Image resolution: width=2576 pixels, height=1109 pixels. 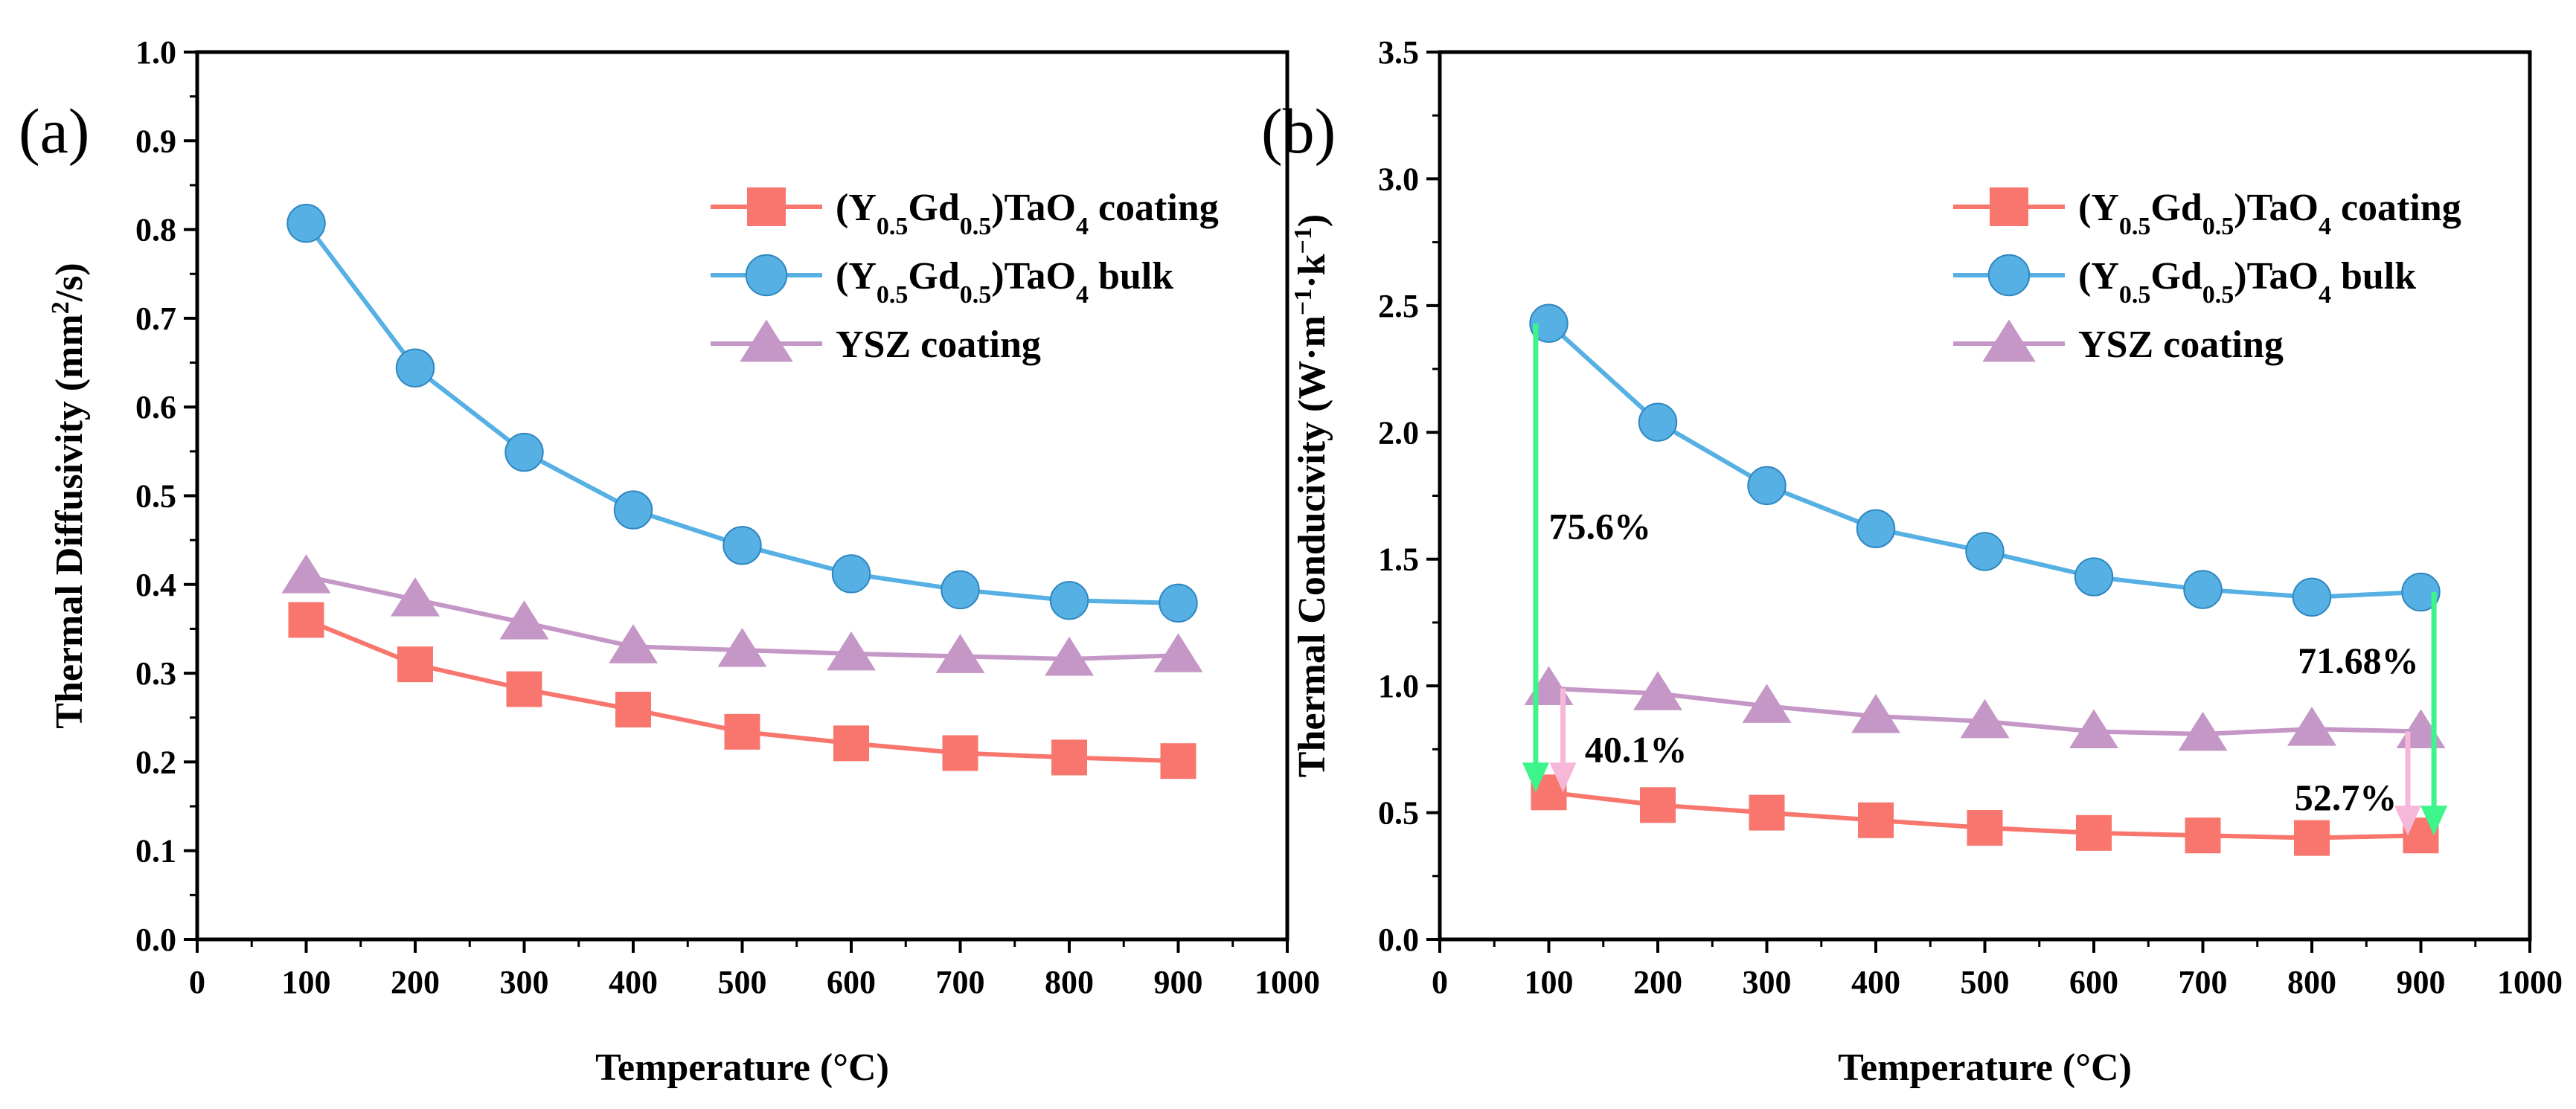 What do you see at coordinates (2358, 660) in the screenshot?
I see `annotation-label: 71.68%` at bounding box center [2358, 660].